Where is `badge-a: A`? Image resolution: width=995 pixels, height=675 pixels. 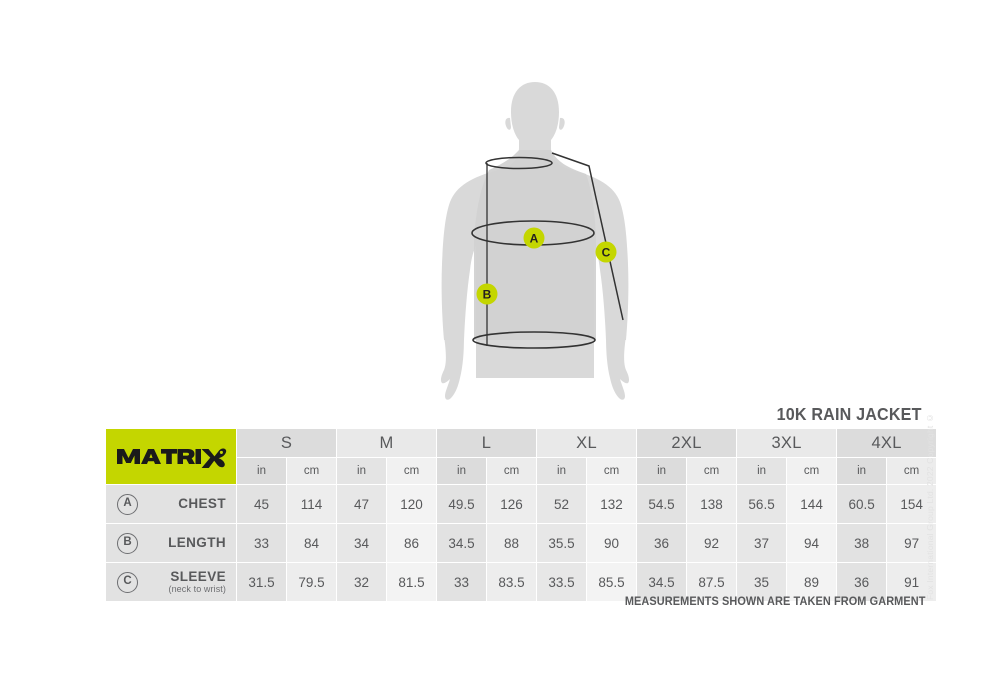
badge-a: A is located at coordinates (534, 238).